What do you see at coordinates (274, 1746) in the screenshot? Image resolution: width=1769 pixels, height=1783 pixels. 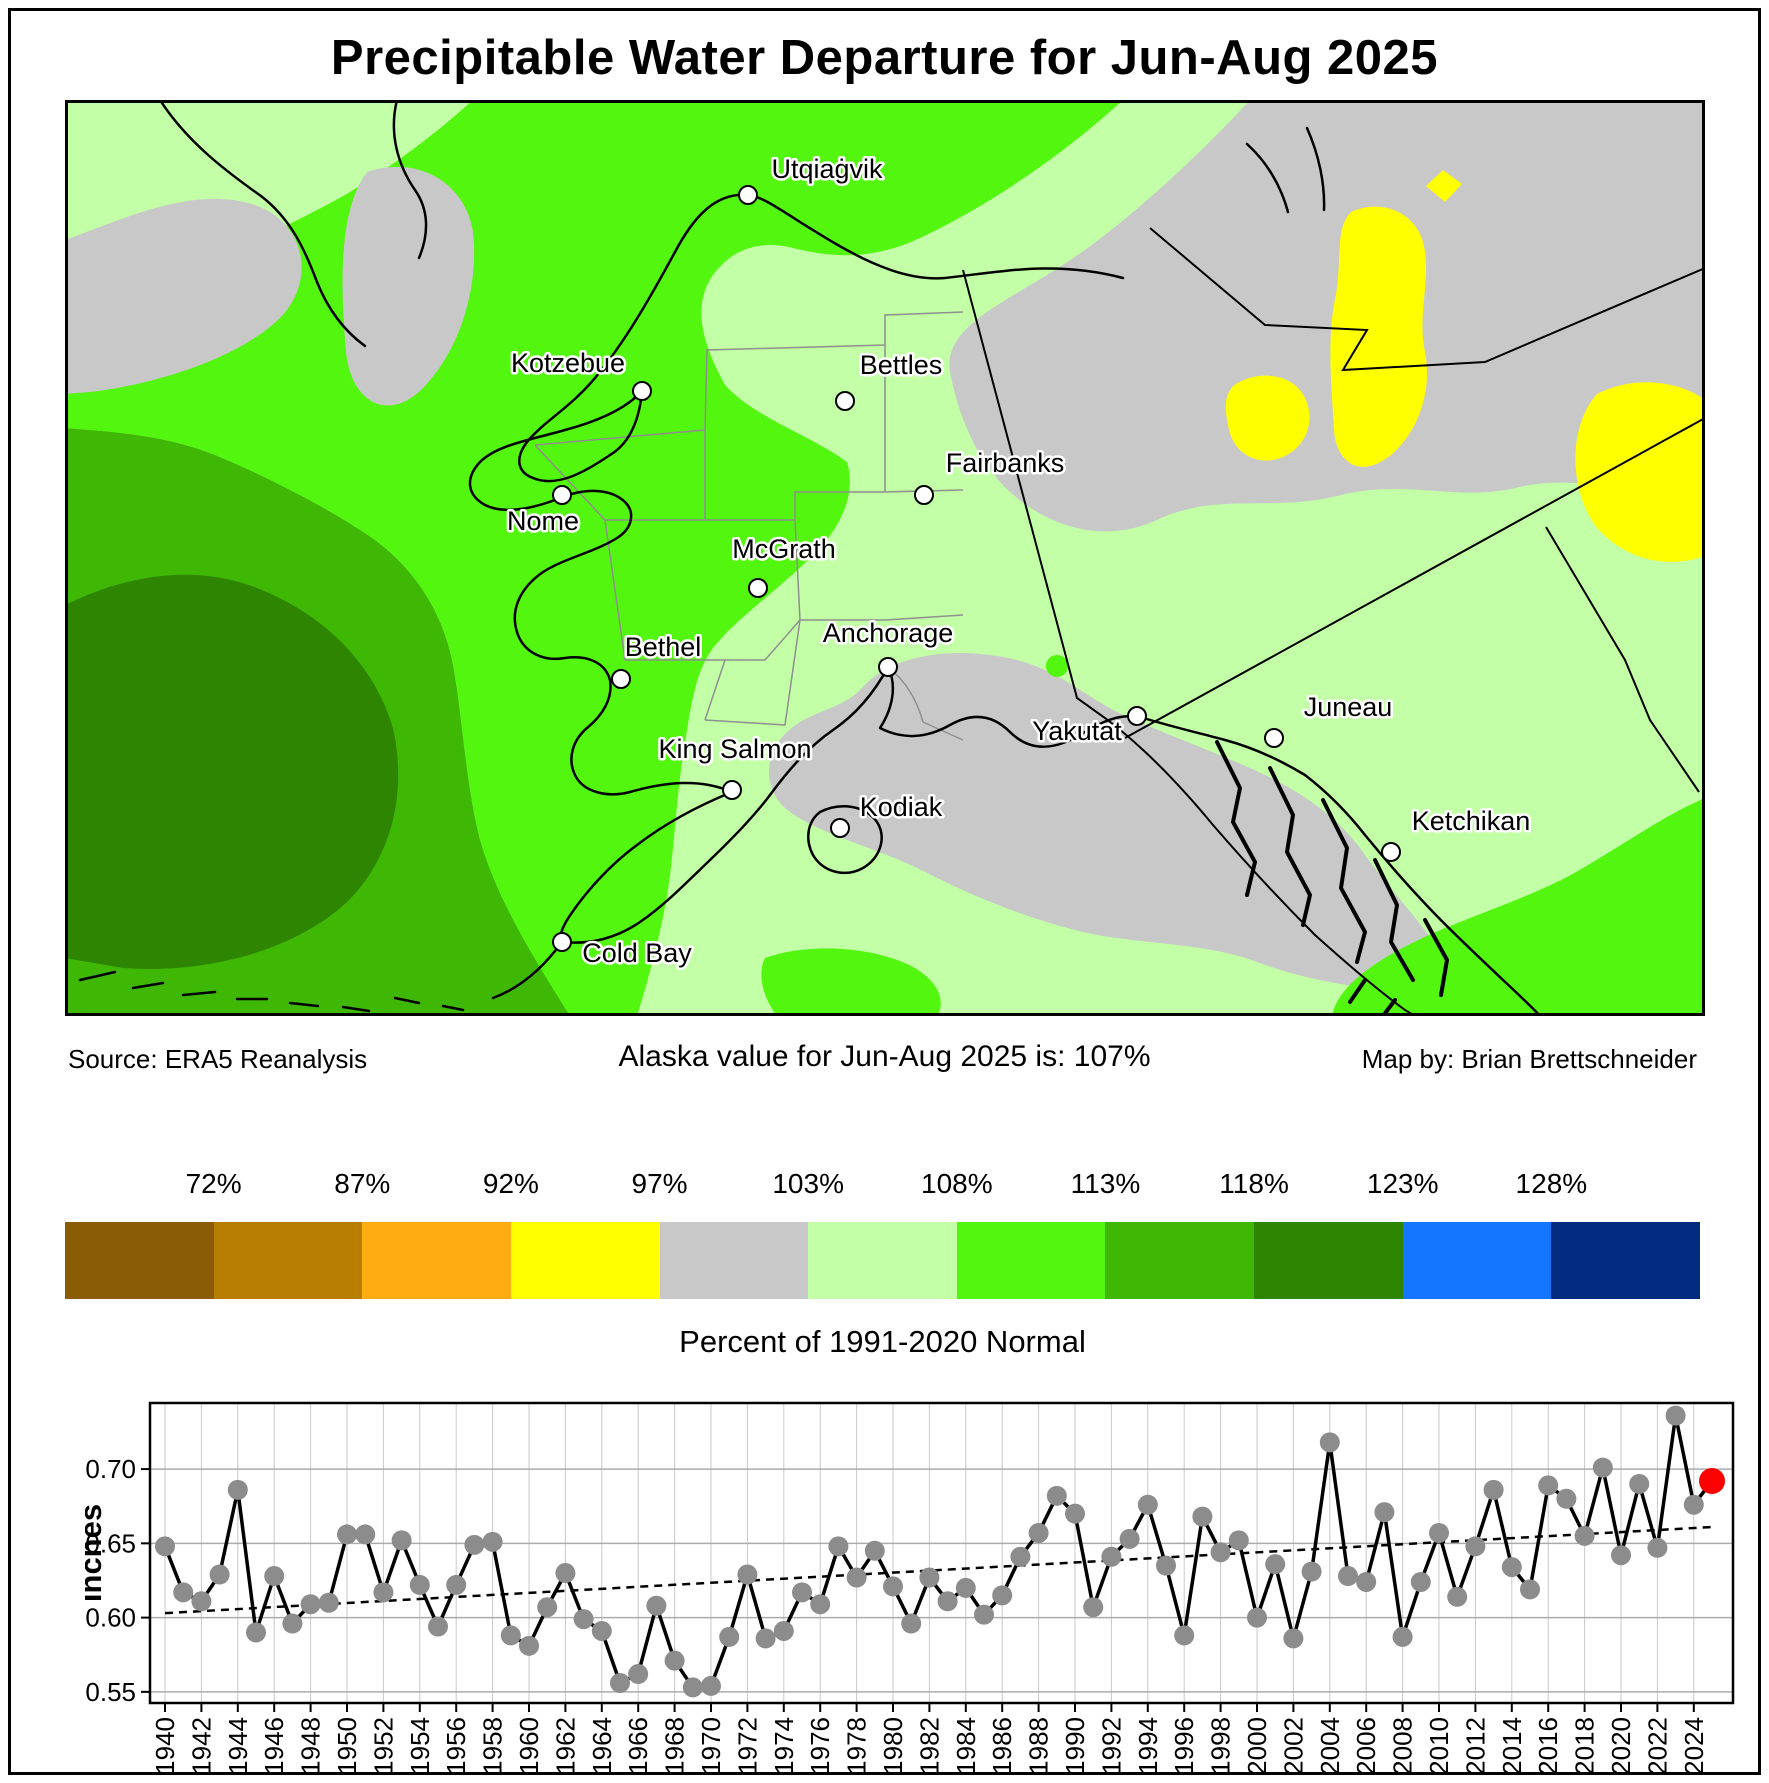 I see `chart-x-tick-label: 1946` at bounding box center [274, 1746].